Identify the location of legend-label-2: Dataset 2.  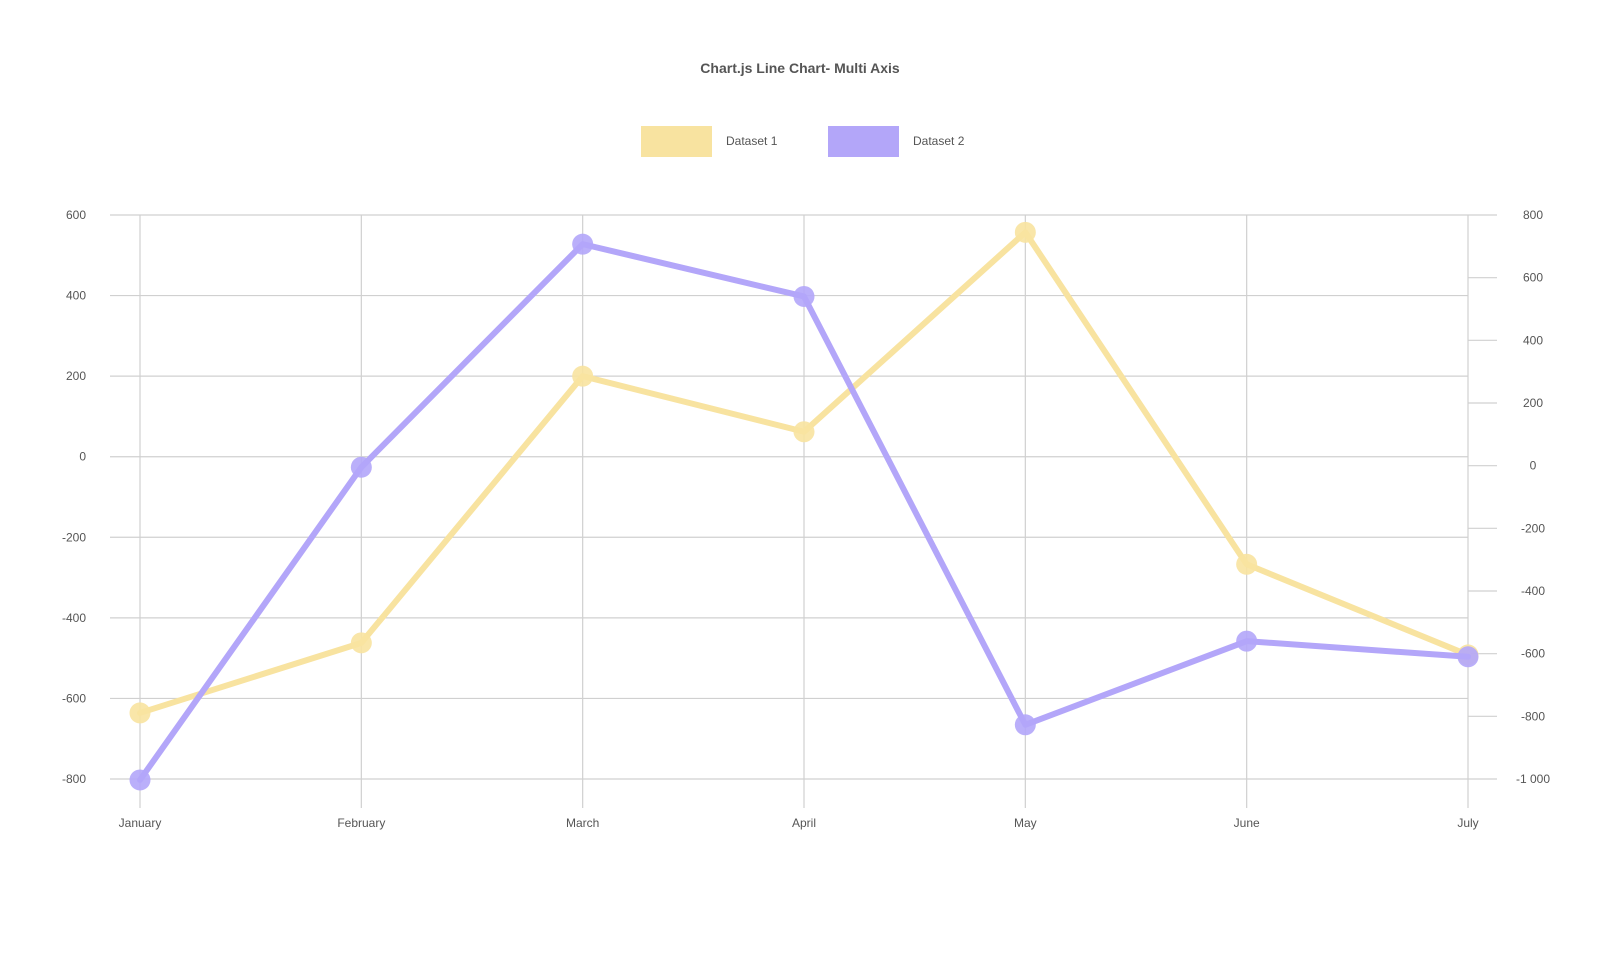
(939, 141).